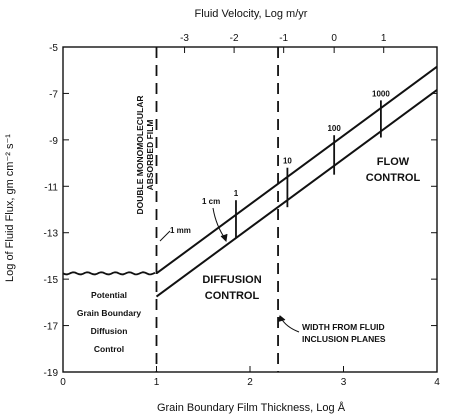 This screenshot has width=452, height=420. I want to click on potential-label-2: Grain Boundary, so click(109, 313).